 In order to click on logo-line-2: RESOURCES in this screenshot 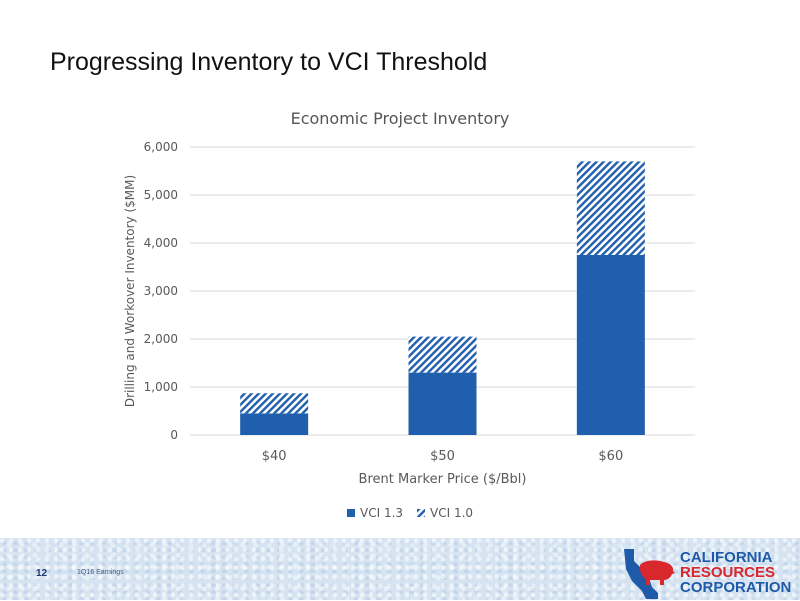, I will do `click(728, 572)`.